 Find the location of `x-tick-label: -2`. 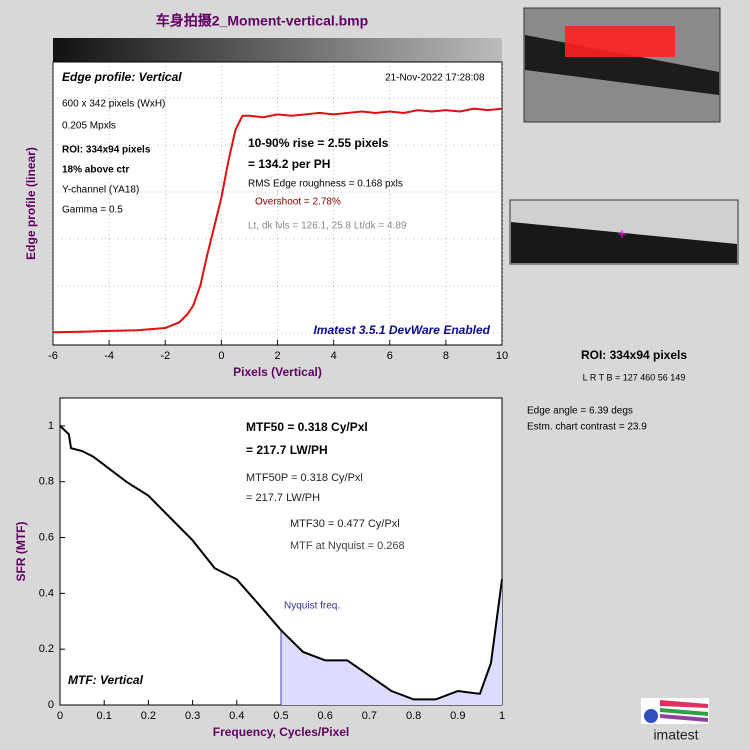

x-tick-label: -2 is located at coordinates (165, 356).